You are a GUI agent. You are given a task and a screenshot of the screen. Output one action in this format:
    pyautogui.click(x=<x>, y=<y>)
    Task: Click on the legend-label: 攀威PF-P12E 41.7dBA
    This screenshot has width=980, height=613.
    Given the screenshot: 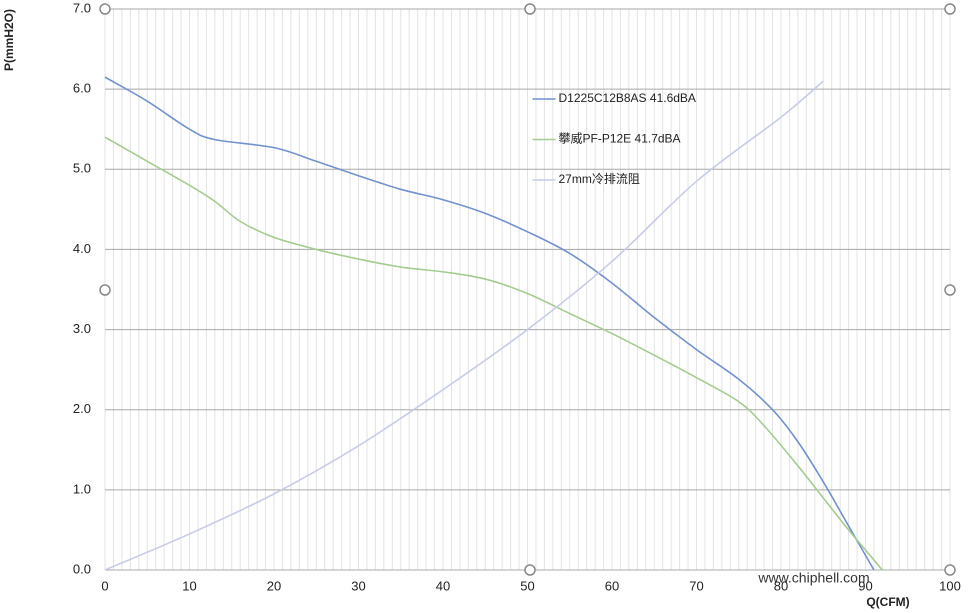 What is the action you would take?
    pyautogui.click(x=620, y=139)
    